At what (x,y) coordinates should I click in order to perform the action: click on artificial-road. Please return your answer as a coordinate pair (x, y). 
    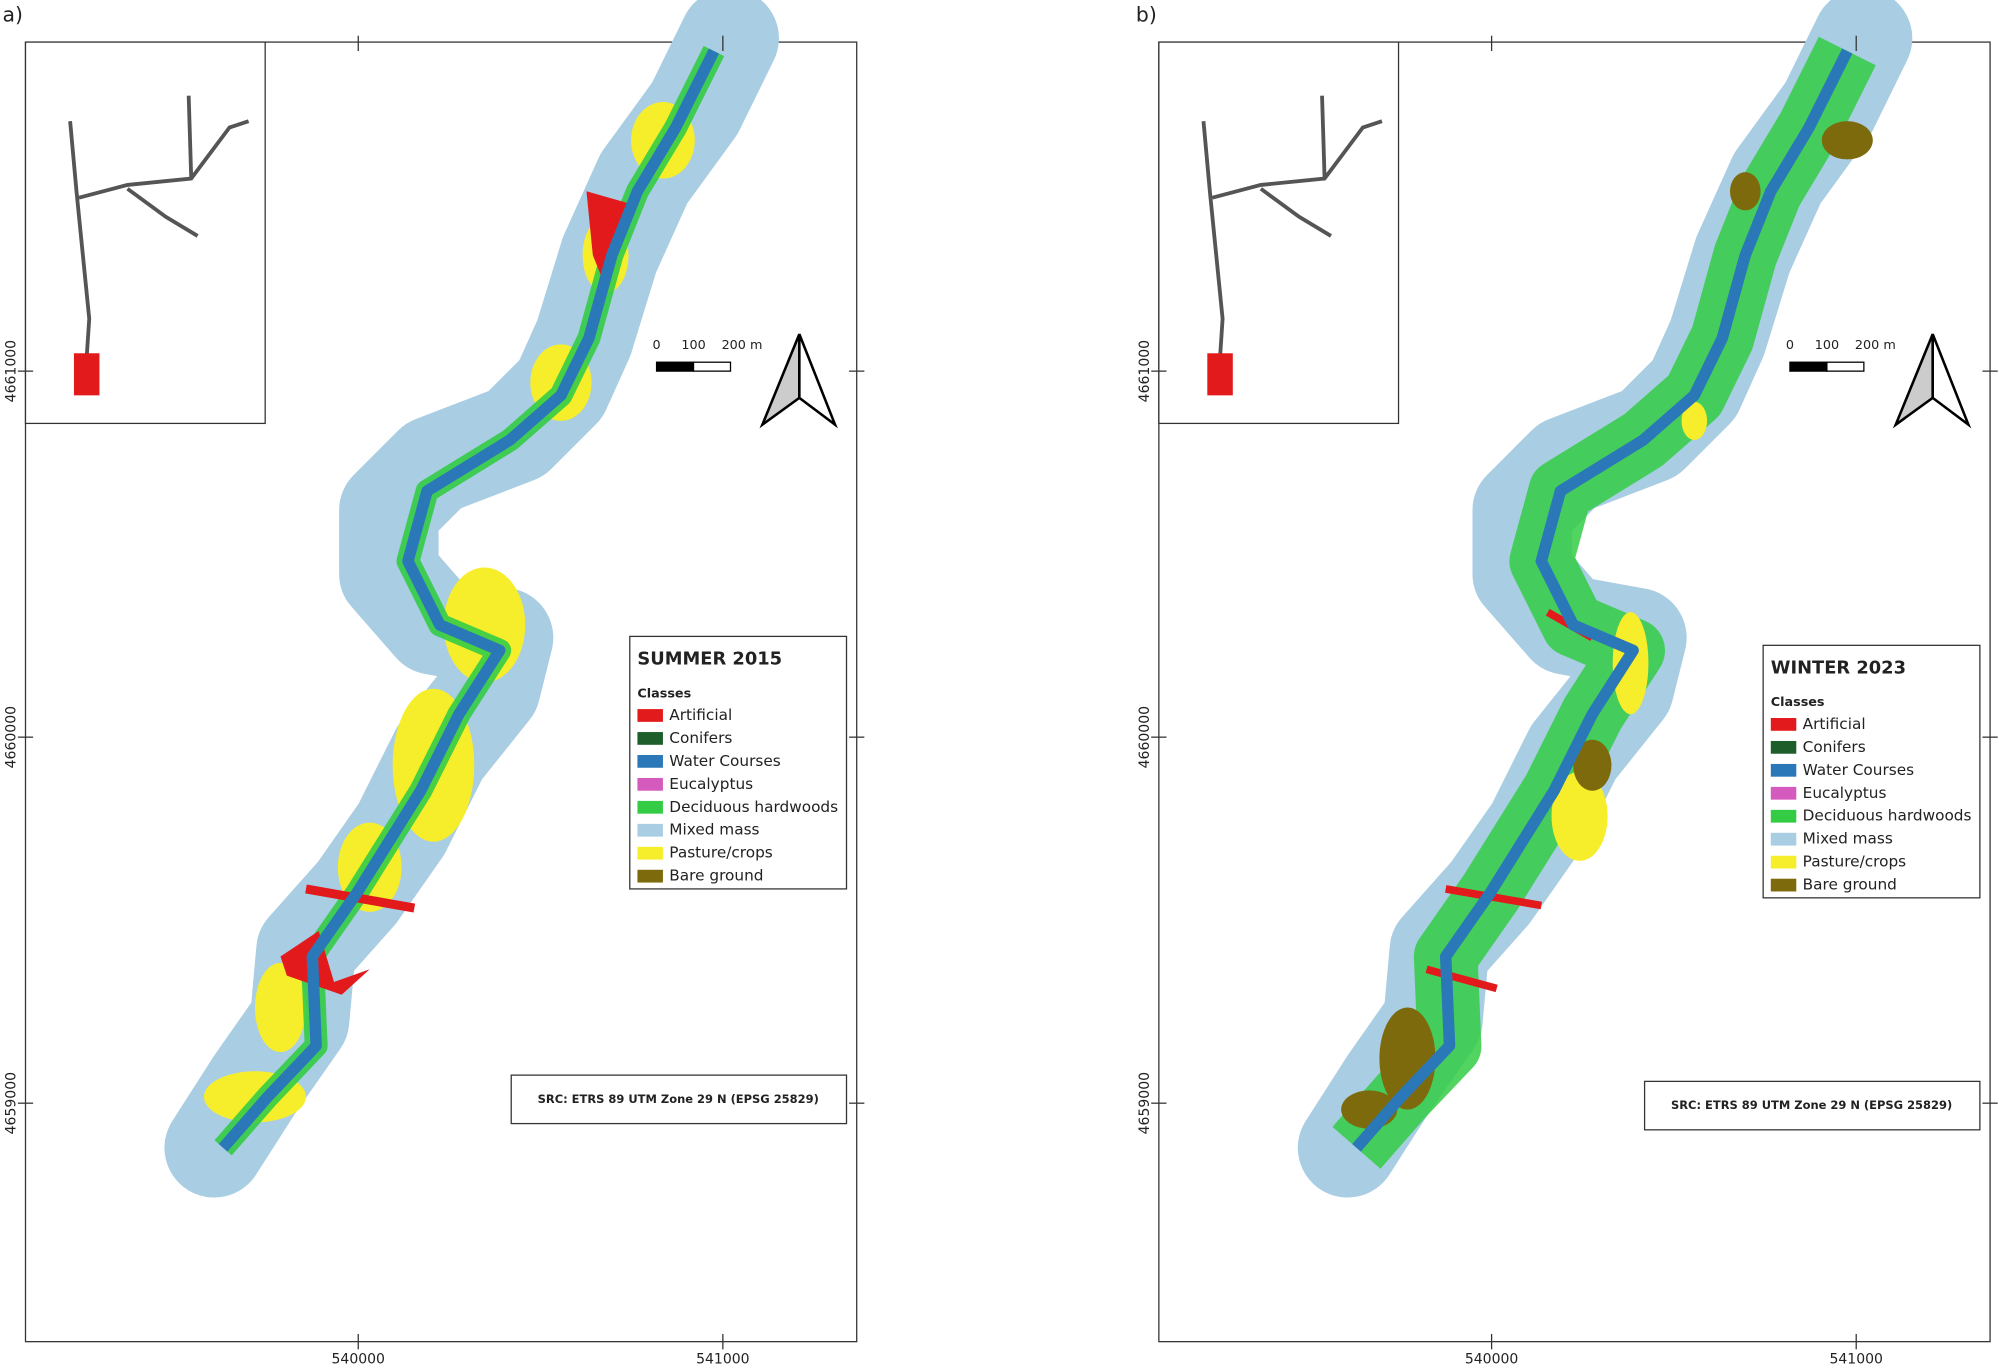
    Looking at the image, I should click on (360, 898).